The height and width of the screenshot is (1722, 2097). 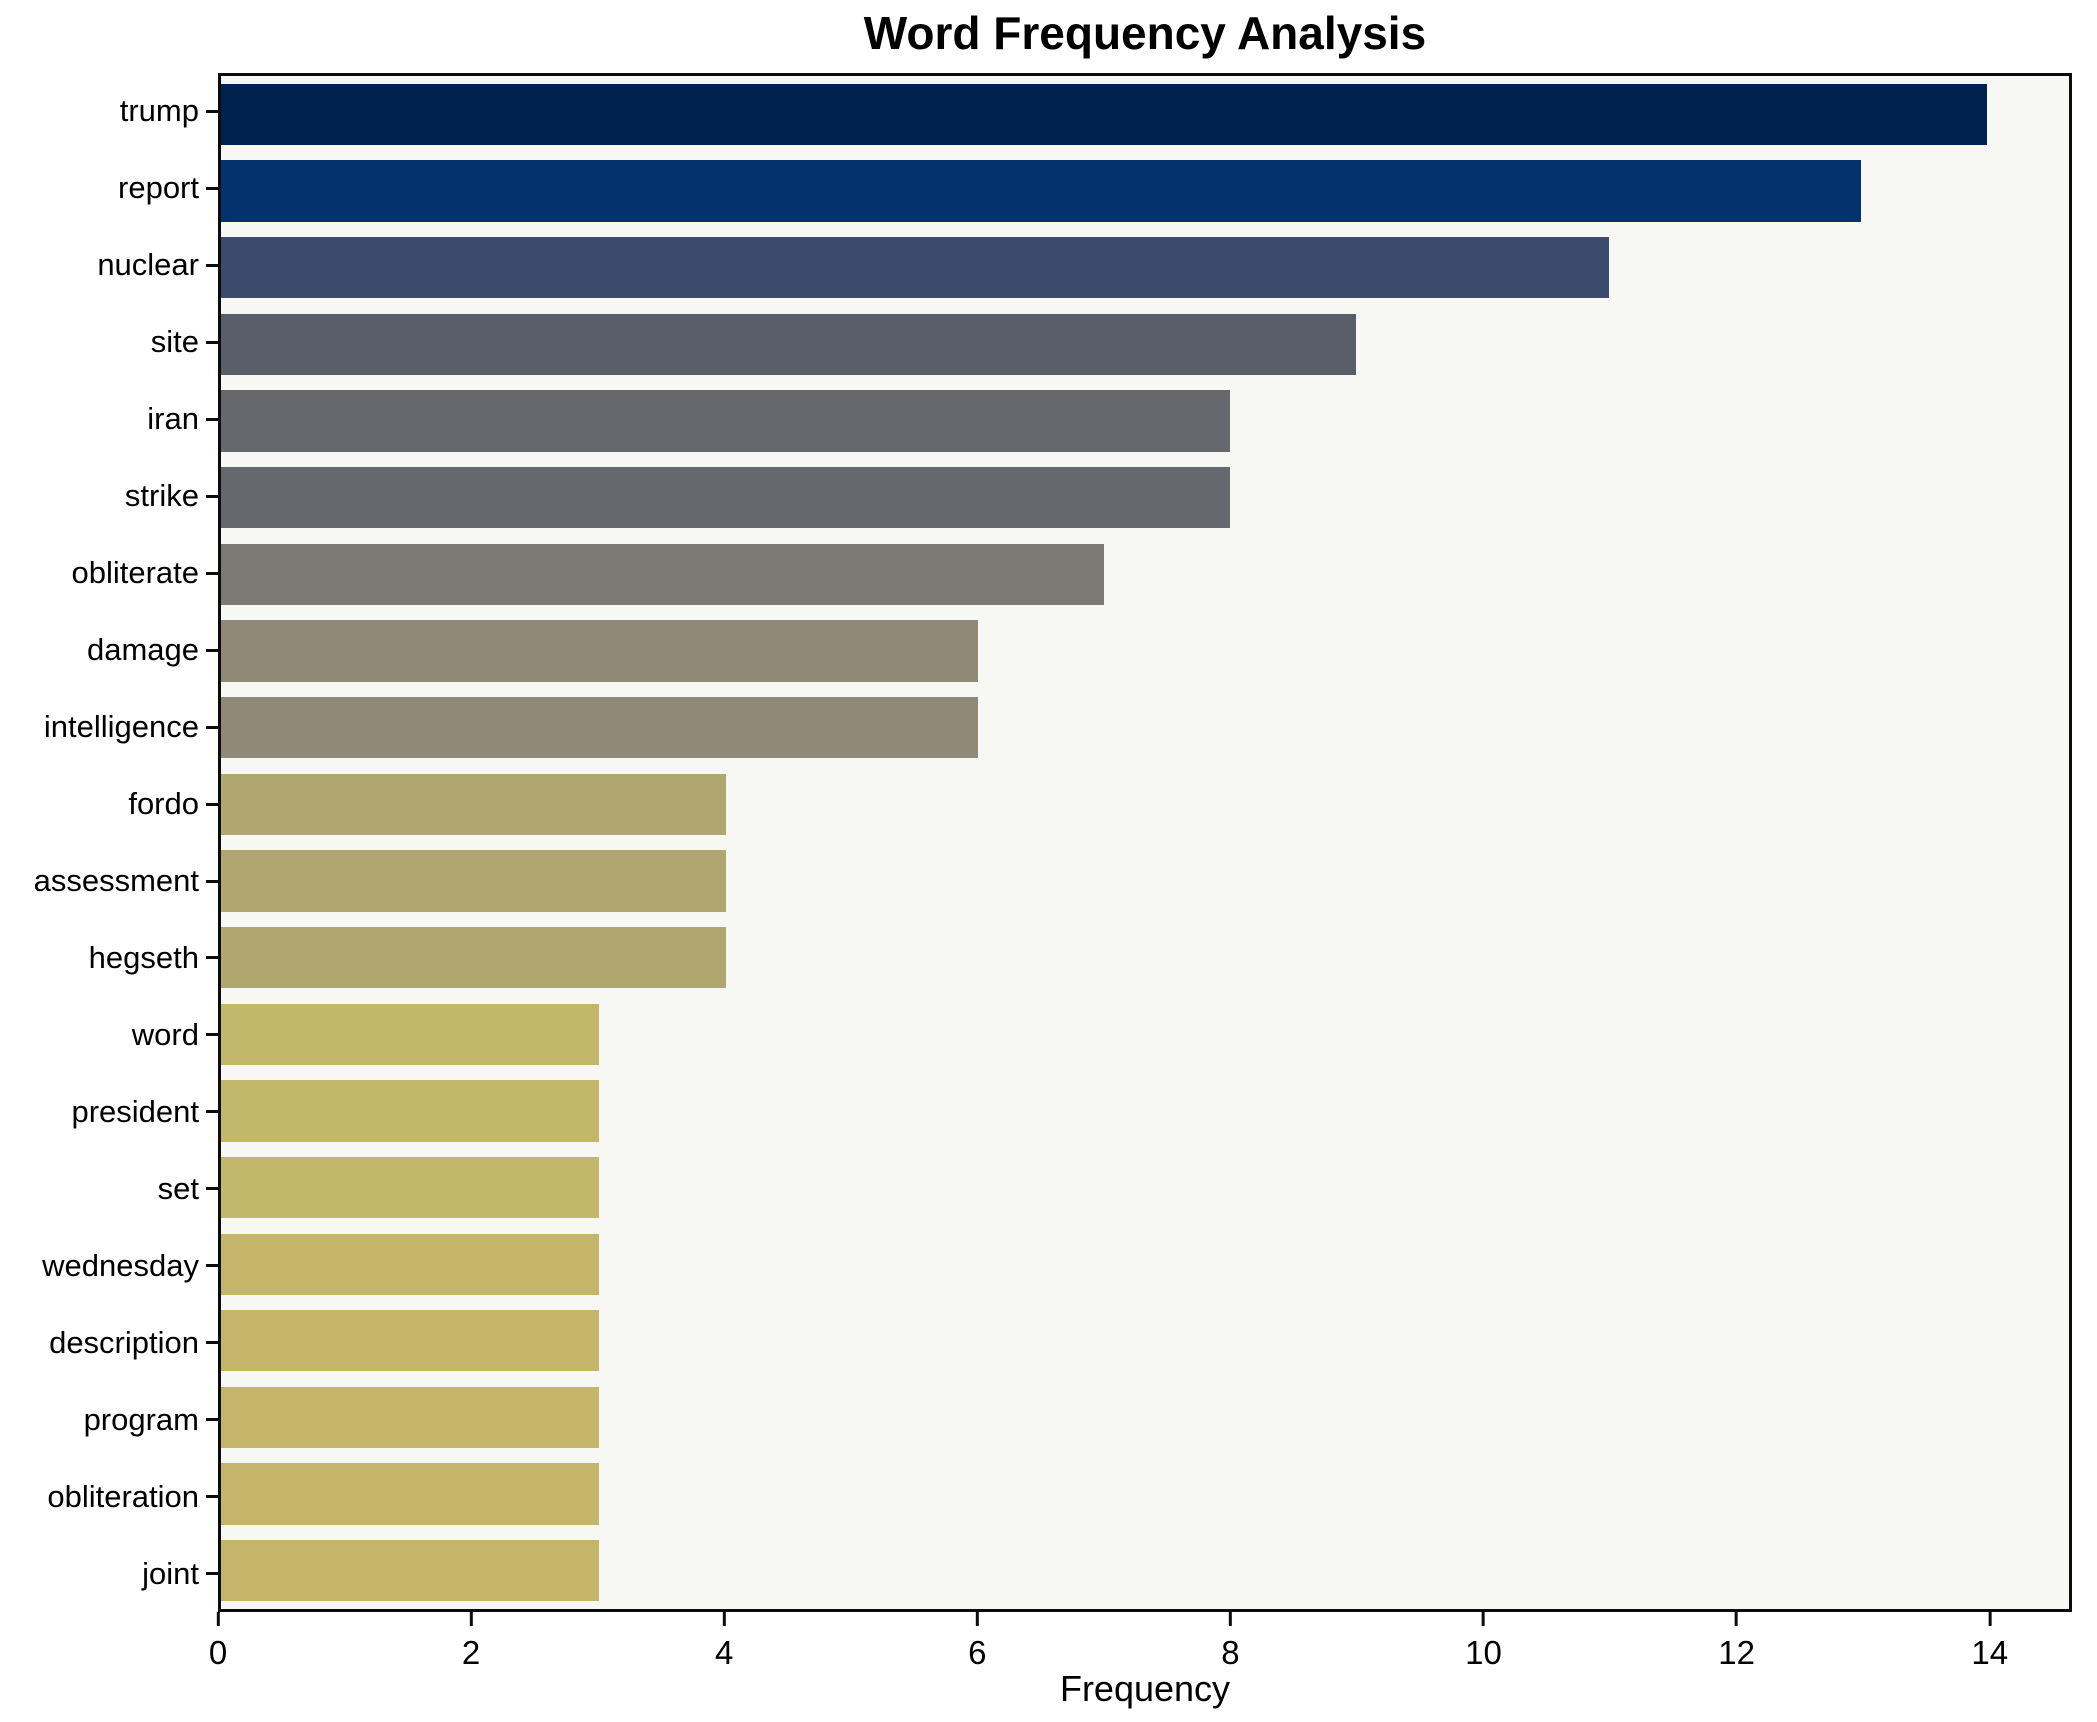 I want to click on y-label-row: description, so click(x=109, y=1342).